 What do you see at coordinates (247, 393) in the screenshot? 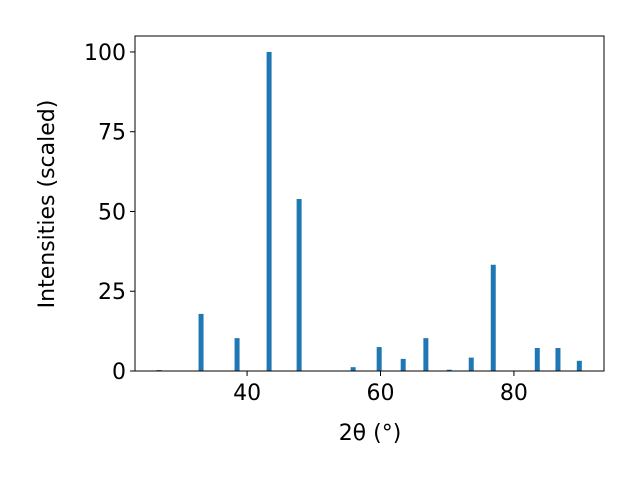
I see `x-tick-label: 40` at bounding box center [247, 393].